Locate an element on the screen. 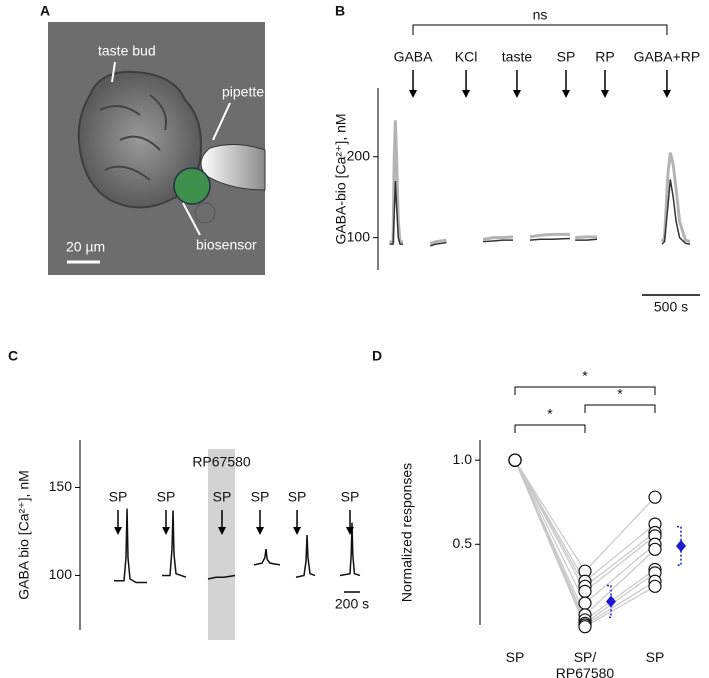  x-tick-label: SP/ RP67580 is located at coordinates (585, 663).